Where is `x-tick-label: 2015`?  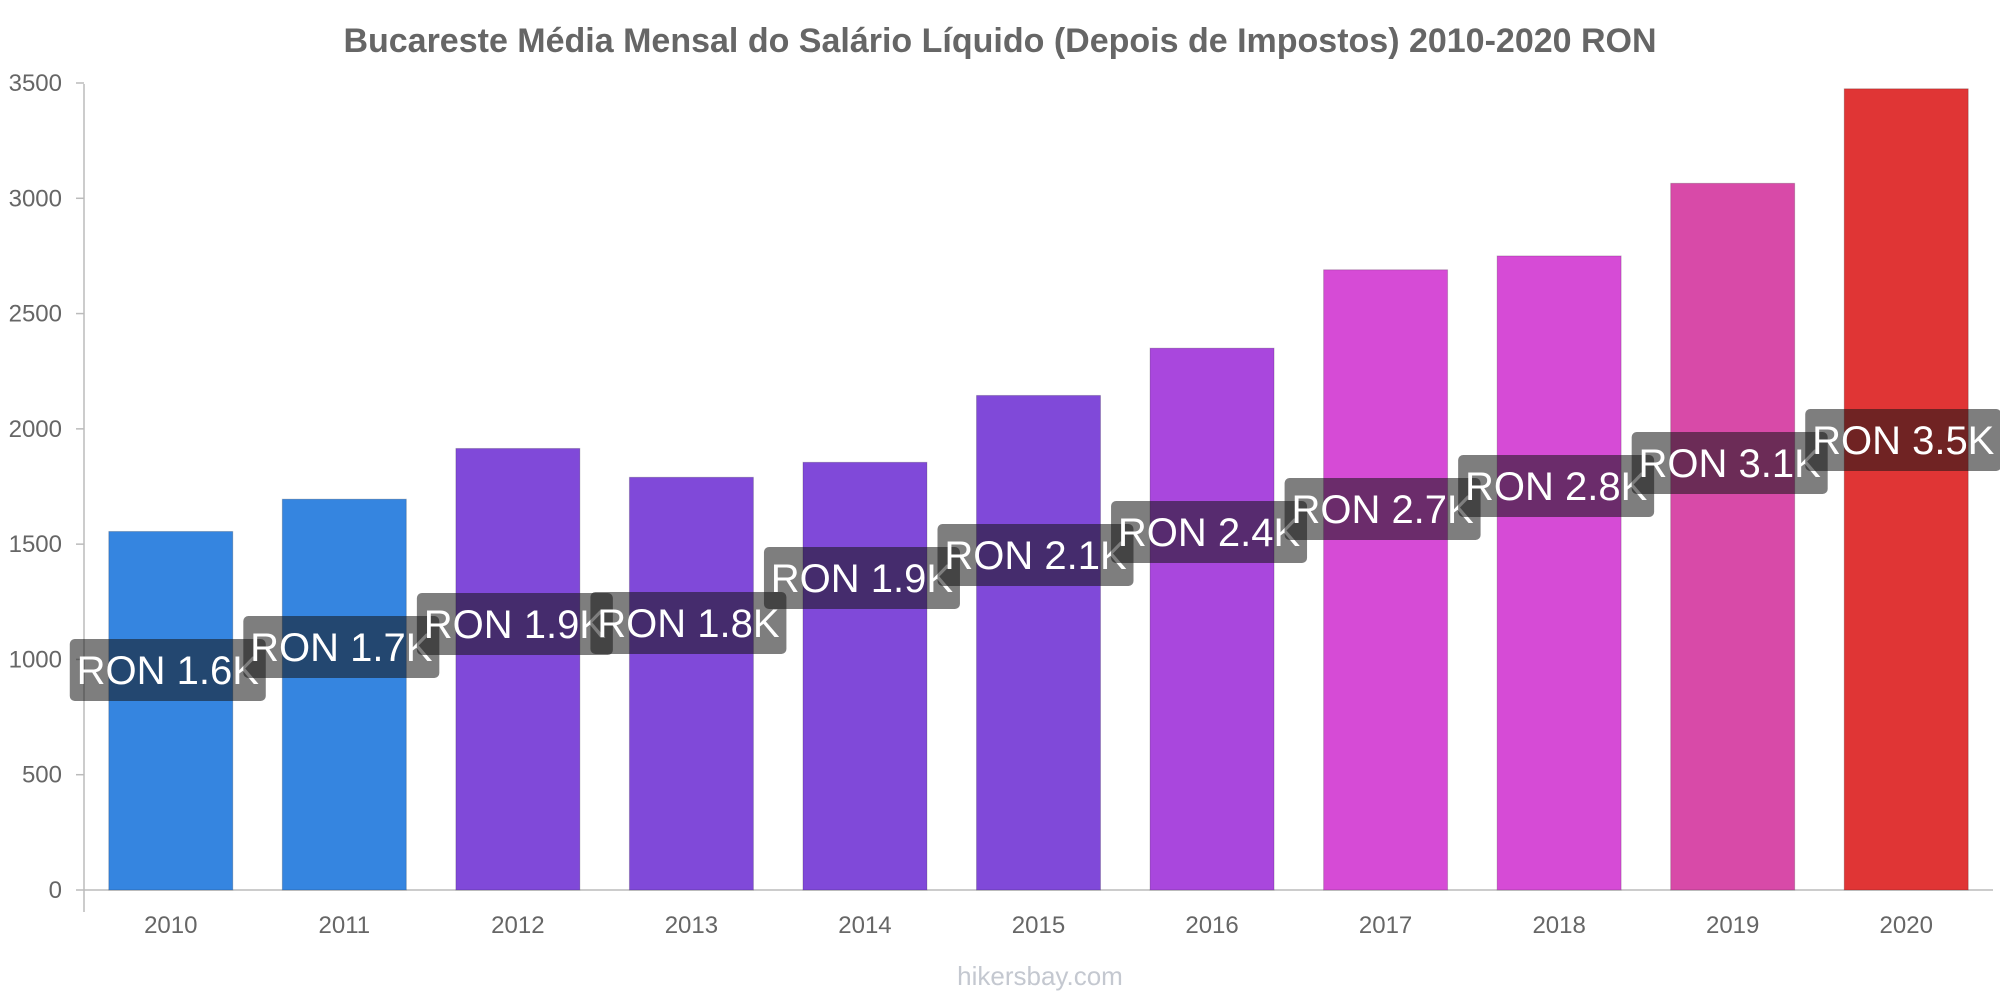
x-tick-label: 2015 is located at coordinates (1038, 925).